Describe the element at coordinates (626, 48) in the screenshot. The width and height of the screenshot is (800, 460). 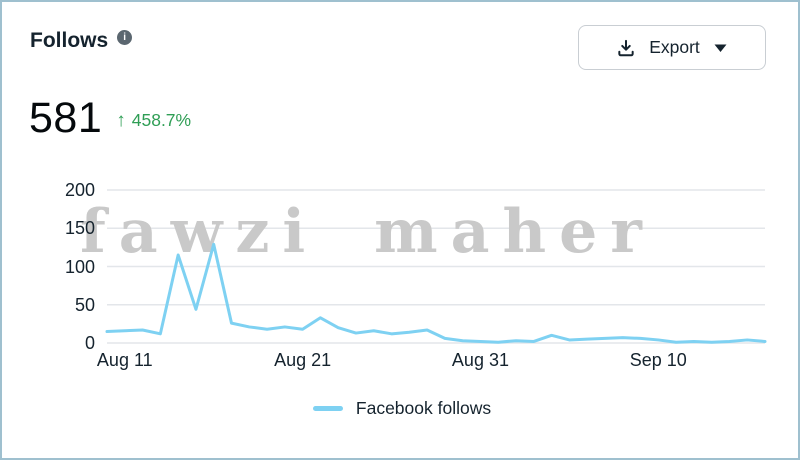
I see `download-icon` at that location.